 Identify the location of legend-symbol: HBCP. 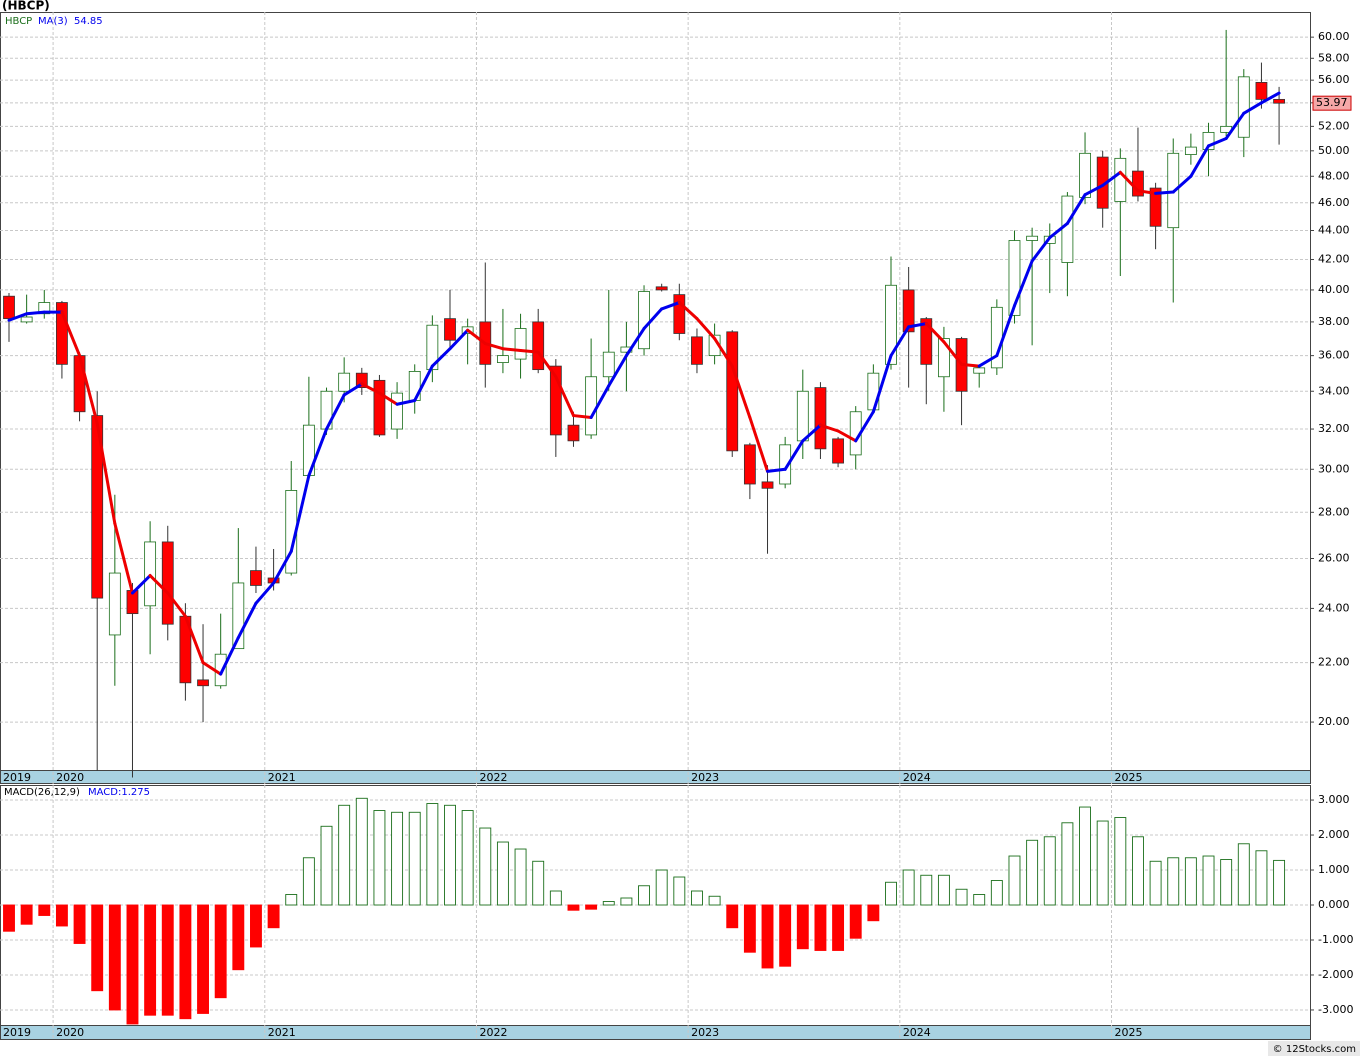
(18, 21).